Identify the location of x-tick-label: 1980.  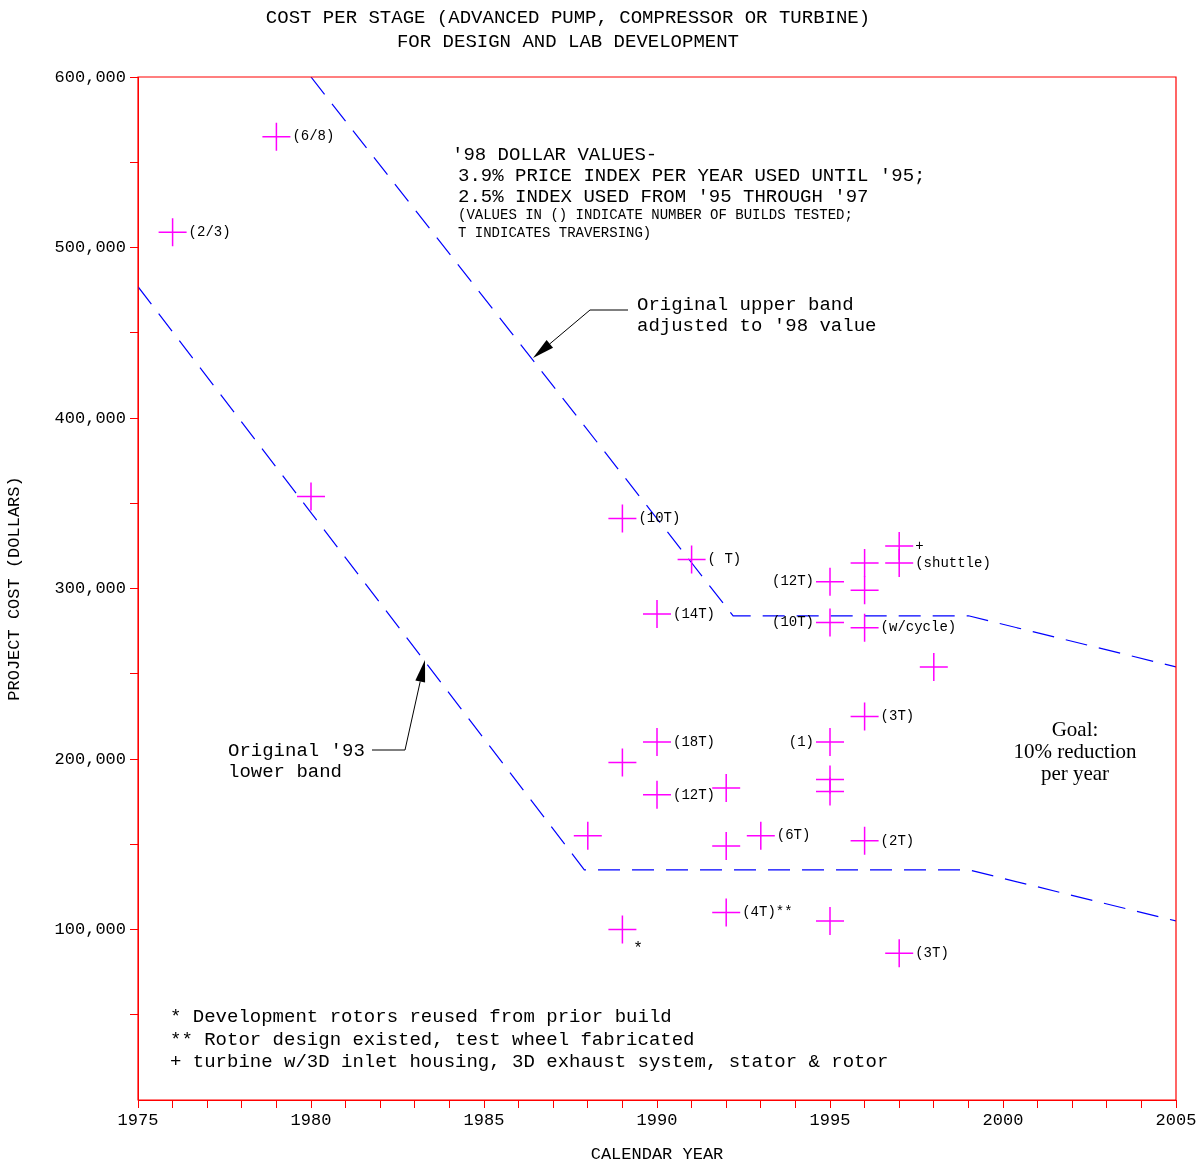
(311, 1120).